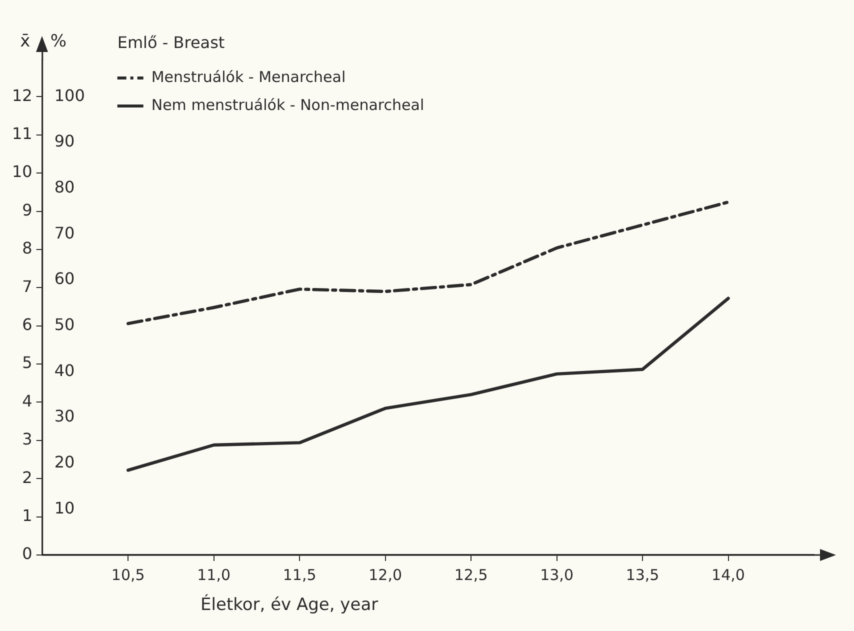 This screenshot has width=854, height=631. I want to click on y2-tick-label: 0, so click(27, 554).